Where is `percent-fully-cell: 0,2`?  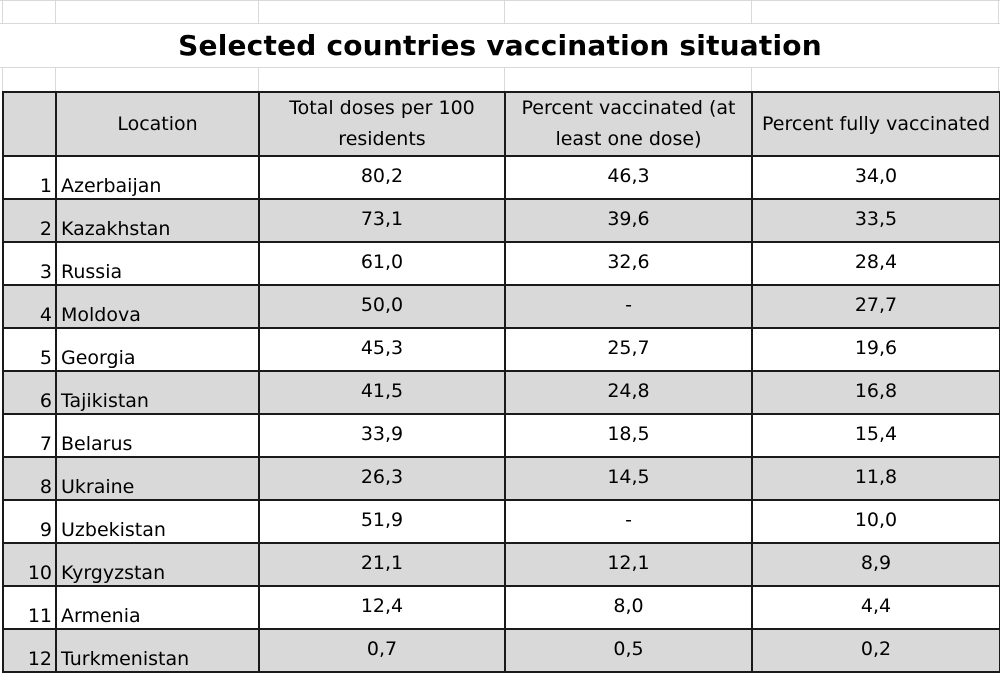
percent-fully-cell: 0,2 is located at coordinates (875, 650).